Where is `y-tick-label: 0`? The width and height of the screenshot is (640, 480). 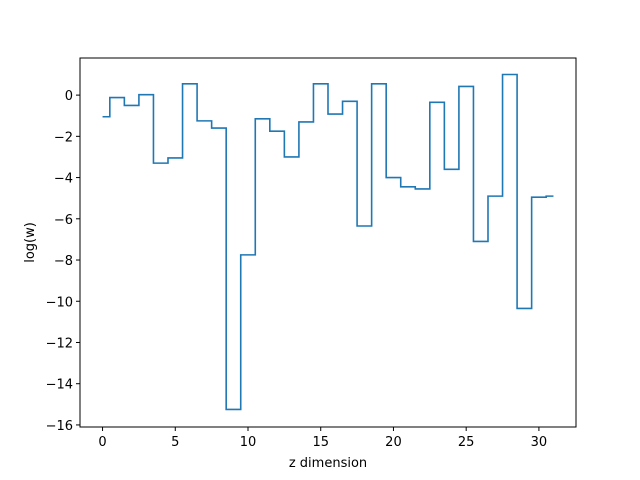
y-tick-label: 0 is located at coordinates (69, 96).